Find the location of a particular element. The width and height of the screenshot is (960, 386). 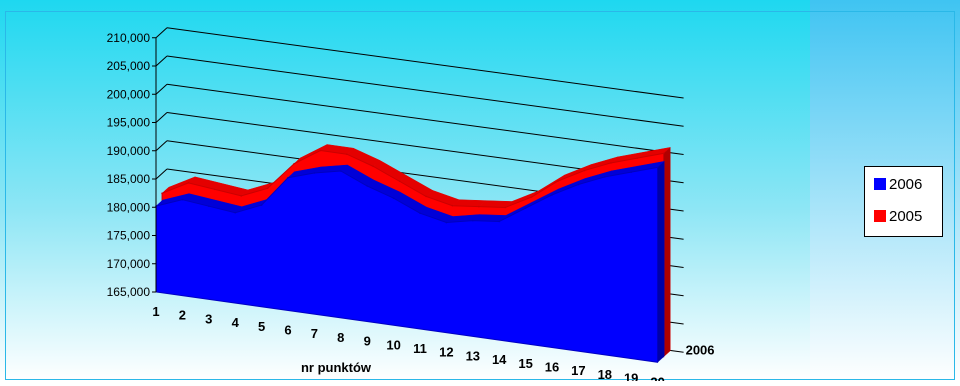

x-tick-label: 6 is located at coordinates (287, 330).